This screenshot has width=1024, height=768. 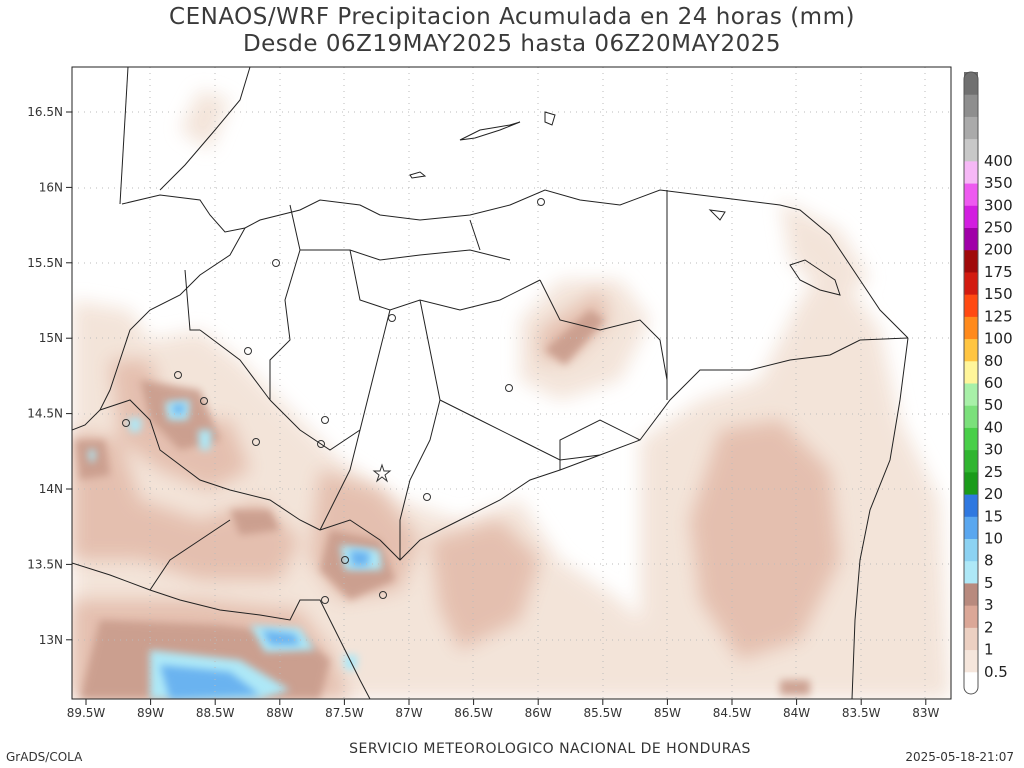 I want to click on x-tick-label: 85.5W, so click(x=603, y=713).